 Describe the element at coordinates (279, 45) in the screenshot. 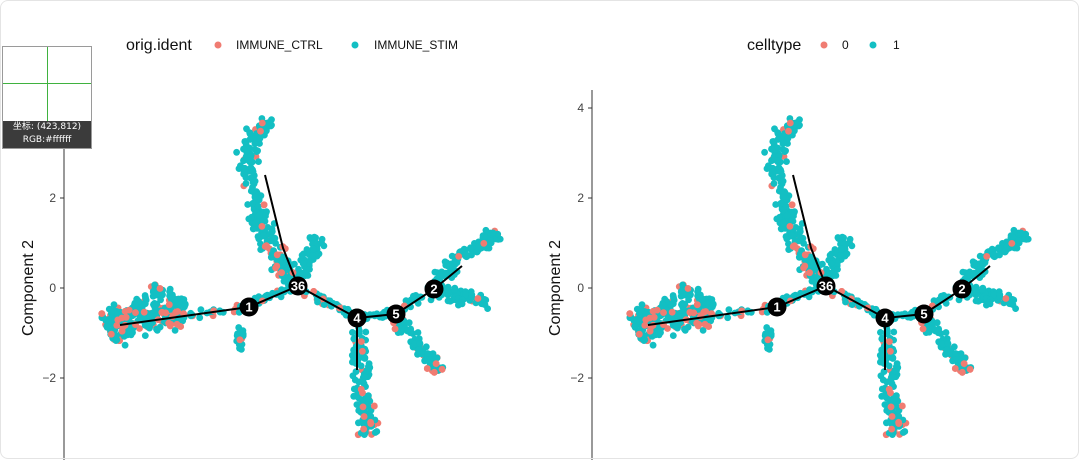

I see `legend-label-ctrl: IMMUNE_CTRL` at that location.